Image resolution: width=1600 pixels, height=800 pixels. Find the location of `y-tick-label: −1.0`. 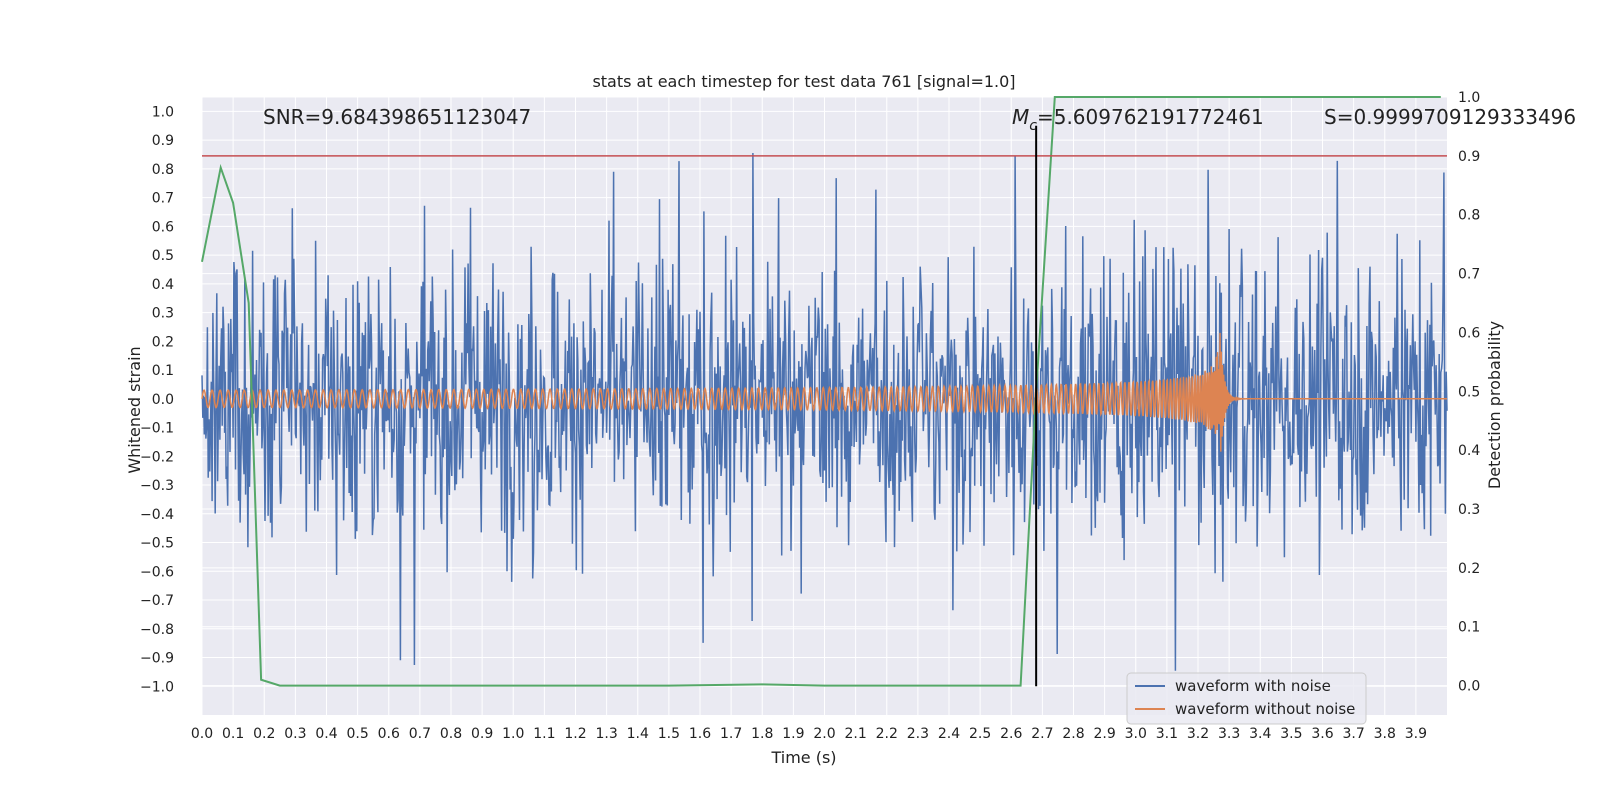

y-tick-label: −1.0 is located at coordinates (157, 687).